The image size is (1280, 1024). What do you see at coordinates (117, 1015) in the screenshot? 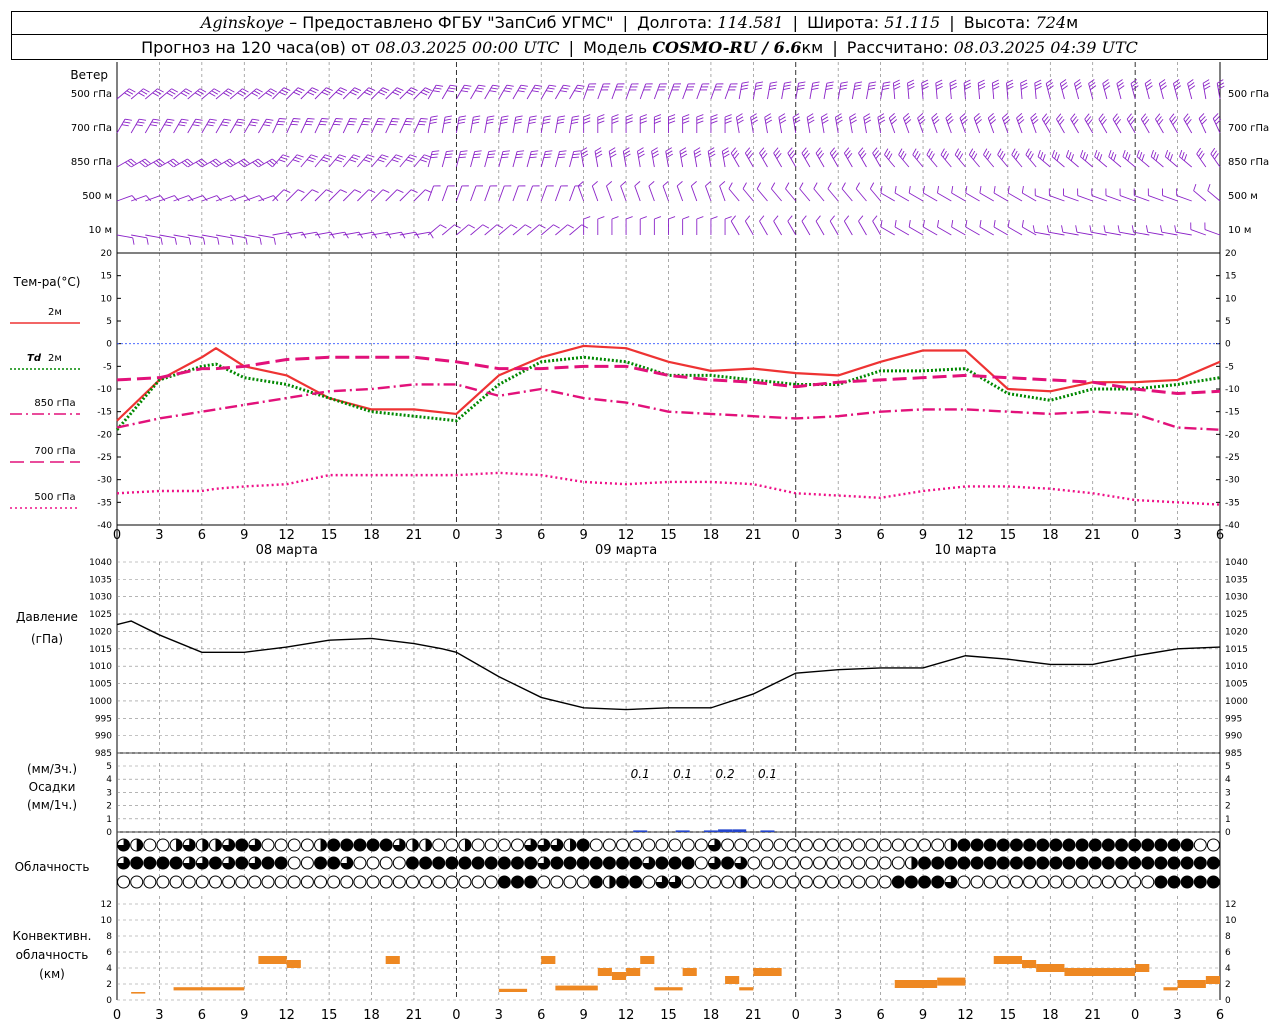
I see `x-tick-label-bottom: 0` at bounding box center [117, 1015].